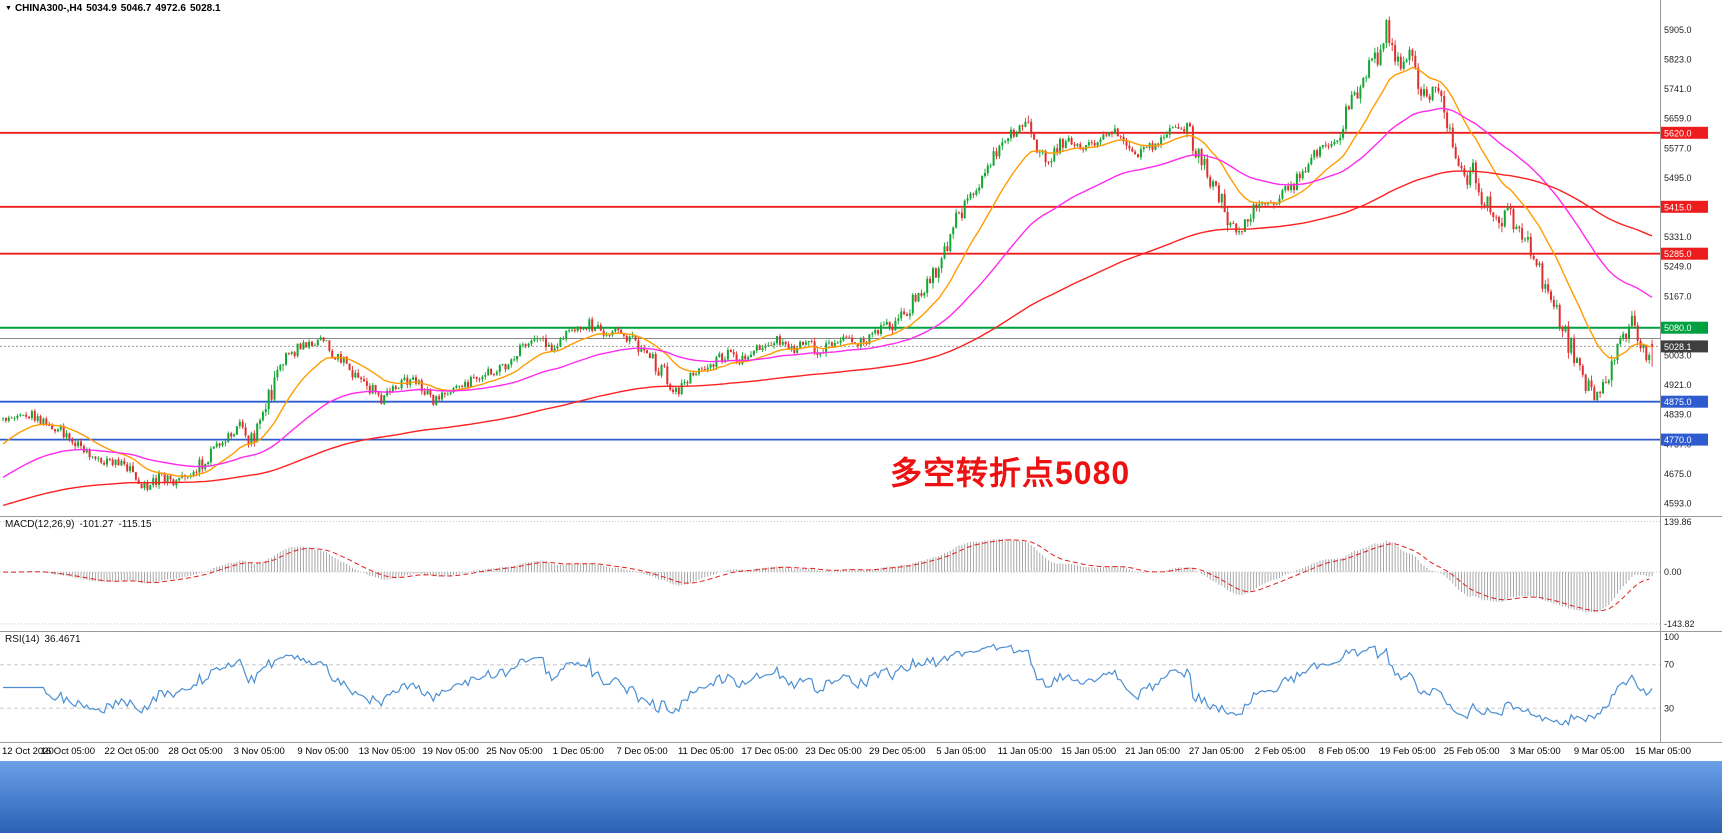  I want to click on macd-value-main: -101.27, so click(96, 524).